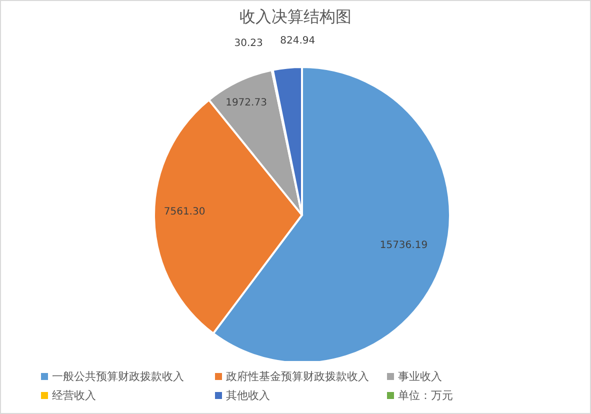 The image size is (591, 414). What do you see at coordinates (297, 376) in the screenshot?
I see `legend-label: 政府性基金预算财政拨款收入` at bounding box center [297, 376].